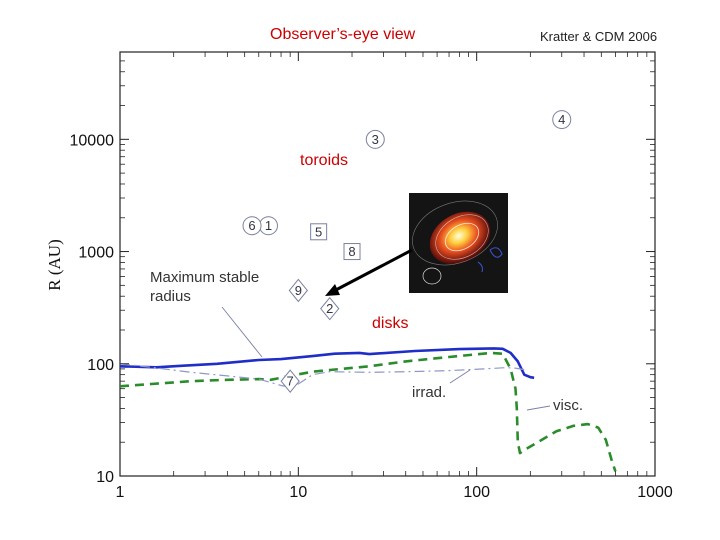 This screenshot has height=540, width=720. Describe the element at coordinates (242, 332) in the screenshot. I see `max-stable-radius-leader` at that location.